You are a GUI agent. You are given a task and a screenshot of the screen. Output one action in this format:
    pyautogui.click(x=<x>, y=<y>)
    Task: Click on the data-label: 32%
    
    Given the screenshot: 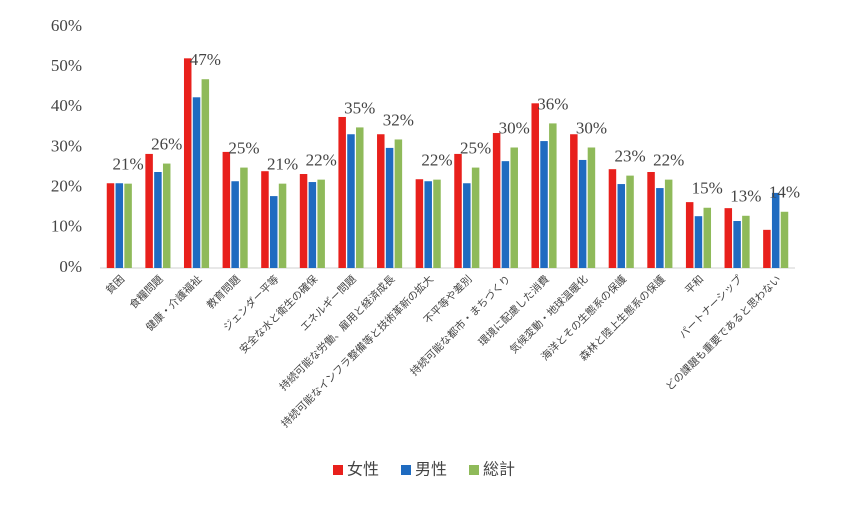 What is the action you would take?
    pyautogui.click(x=398, y=119)
    